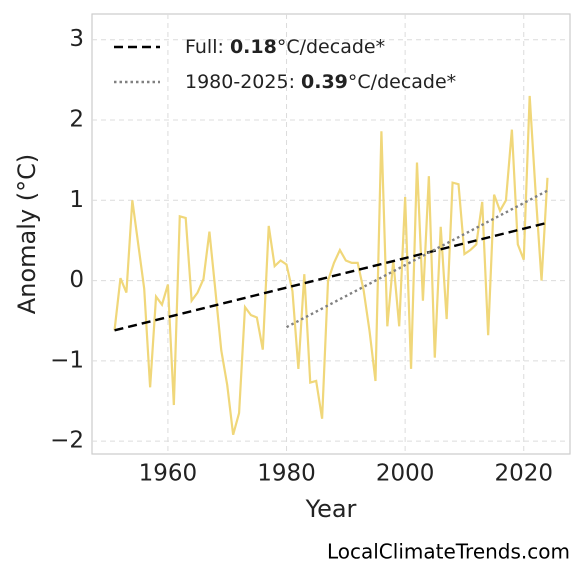 The image size is (585, 580). I want to click on legend-text: Full:, so click(207, 47).